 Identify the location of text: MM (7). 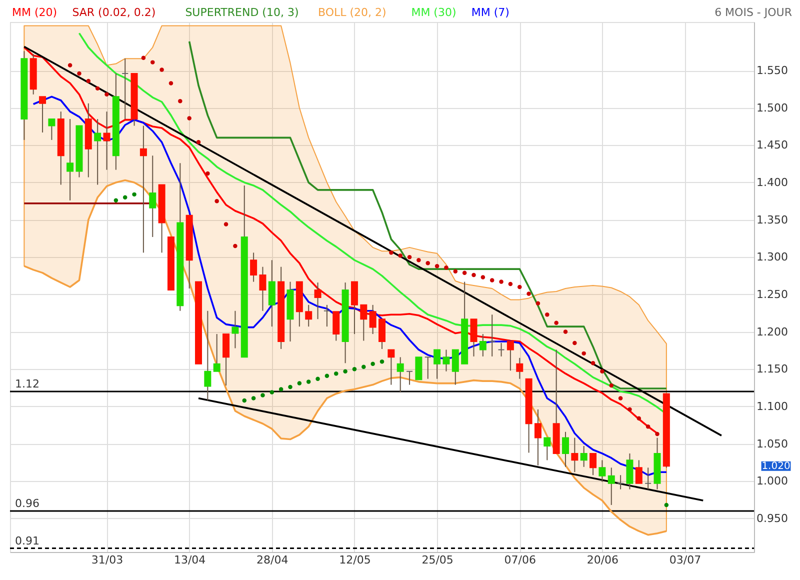
(490, 12).